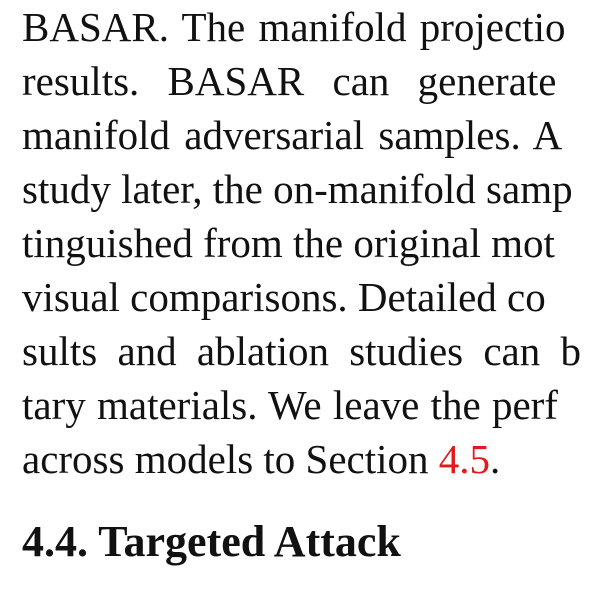 The width and height of the screenshot is (600, 600). Describe the element at coordinates (284, 297) in the screenshot. I see `paragraph-line-6: visual comparisons. Detailed co` at that location.